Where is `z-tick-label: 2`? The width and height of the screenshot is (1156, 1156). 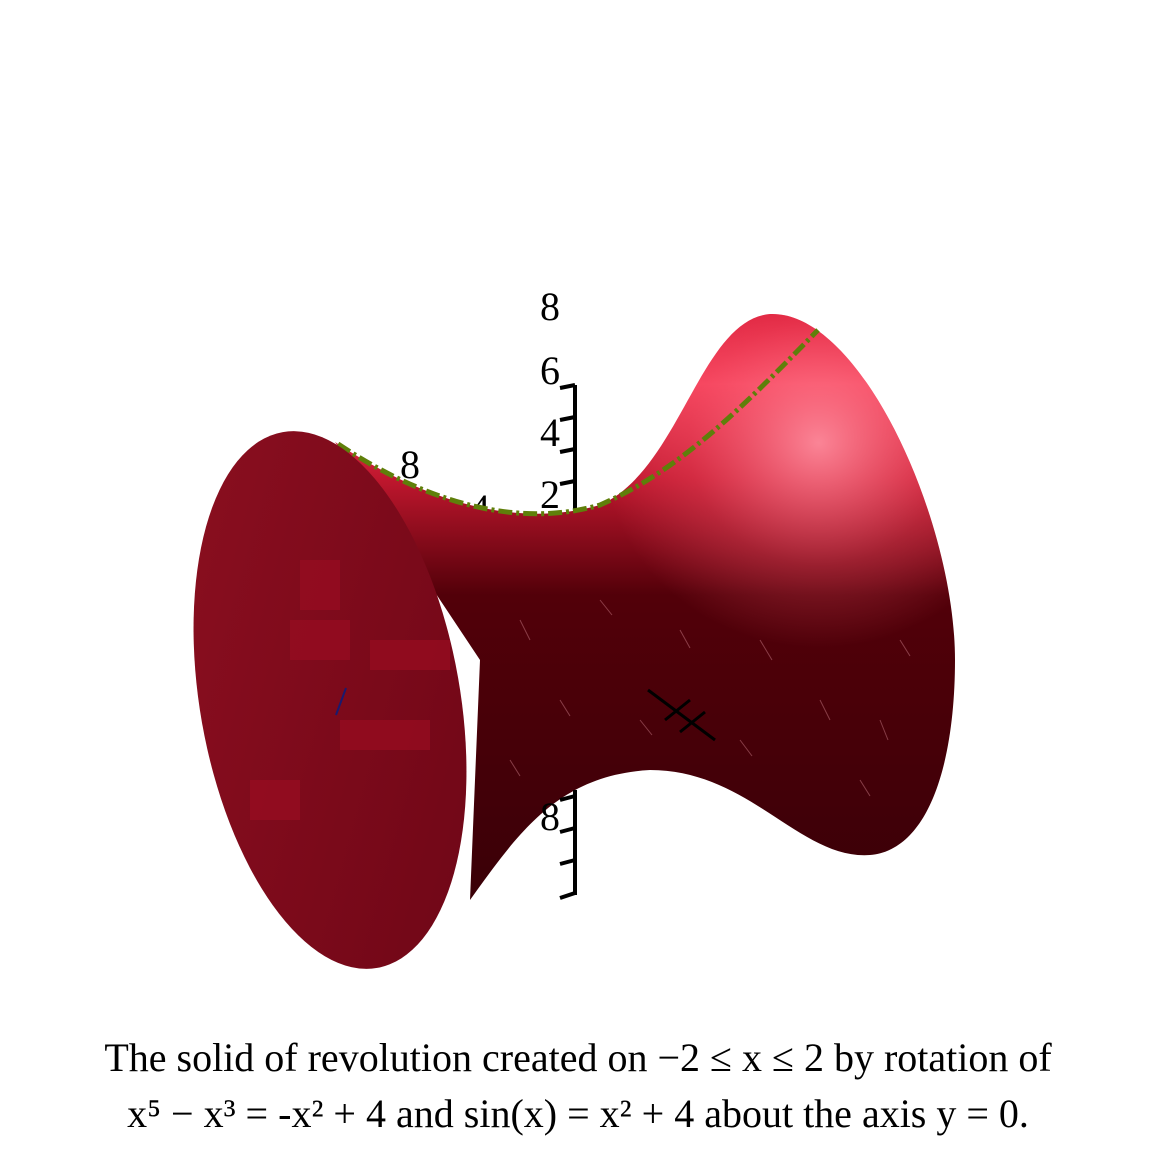
z-tick-label: 2 is located at coordinates (550, 494).